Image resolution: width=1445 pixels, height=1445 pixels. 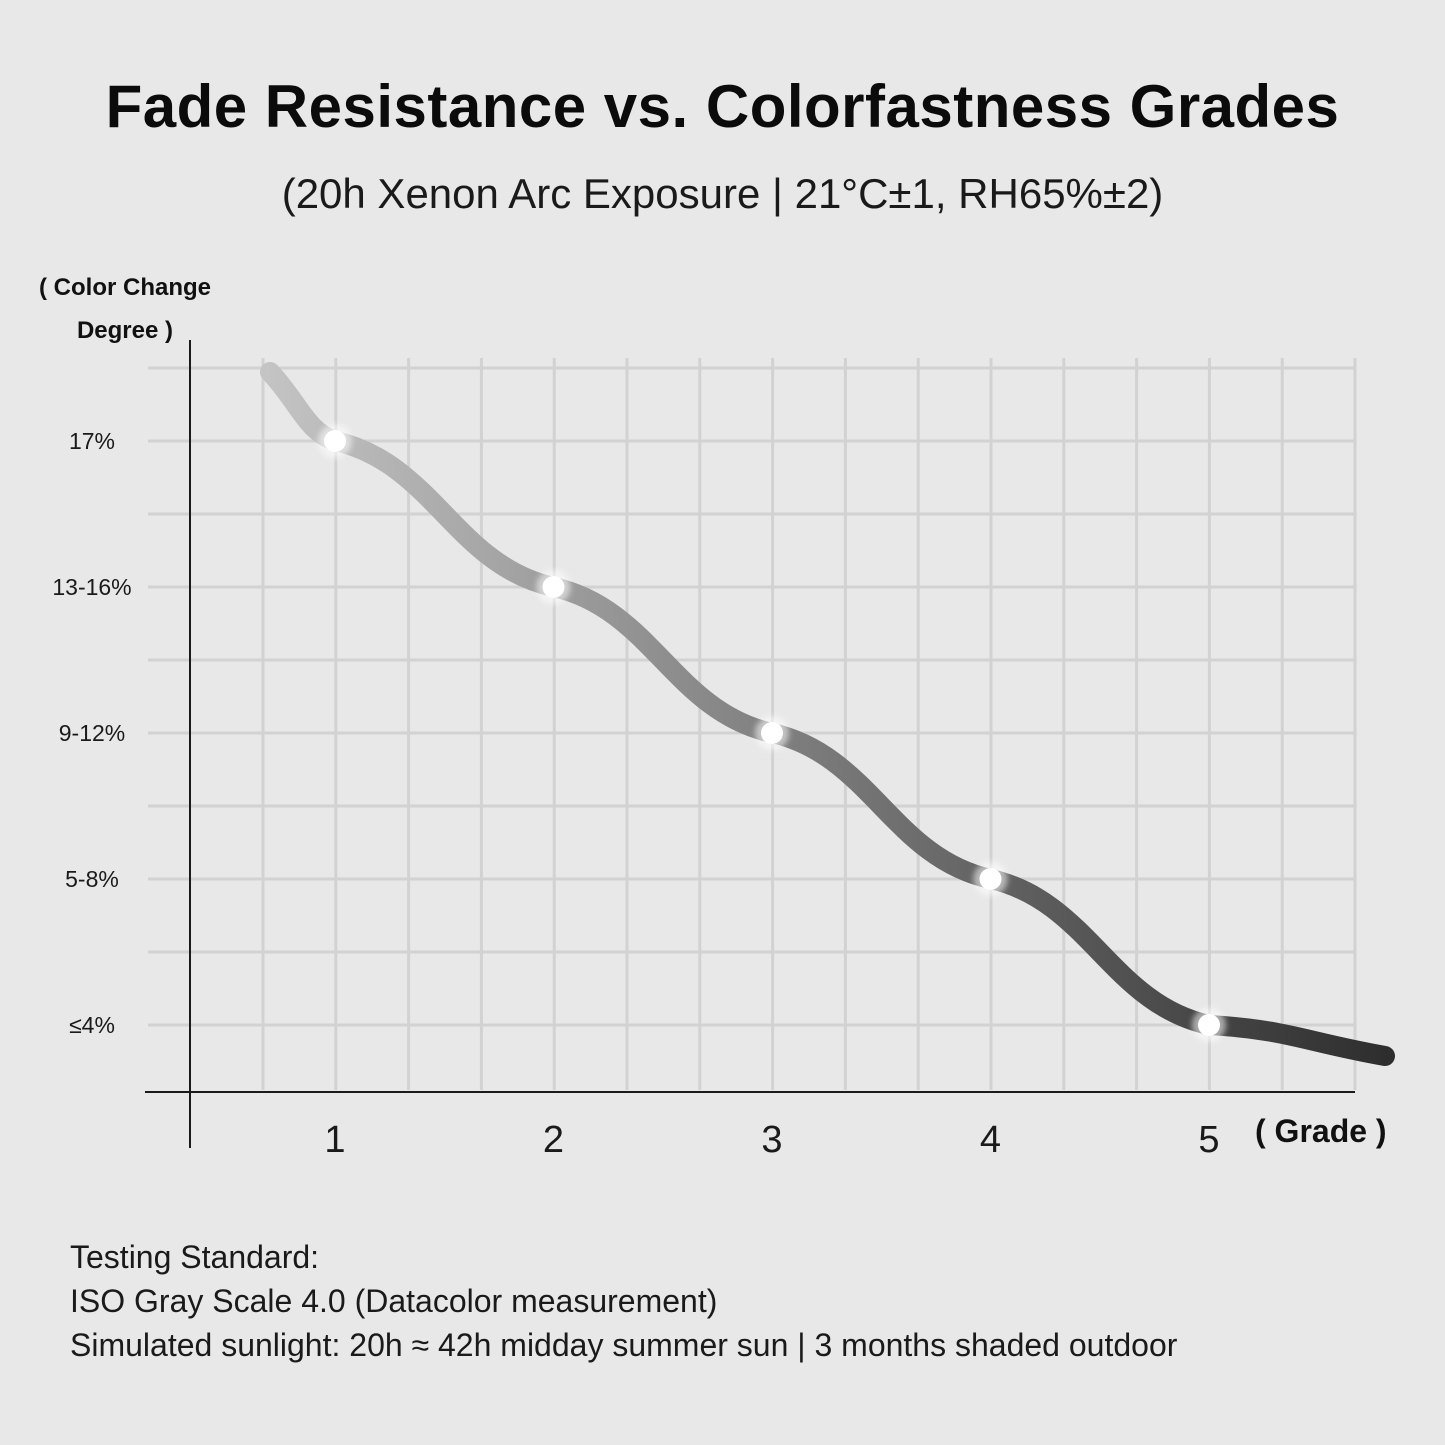 What do you see at coordinates (1208, 1140) in the screenshot?
I see `x-tick-label: 5` at bounding box center [1208, 1140].